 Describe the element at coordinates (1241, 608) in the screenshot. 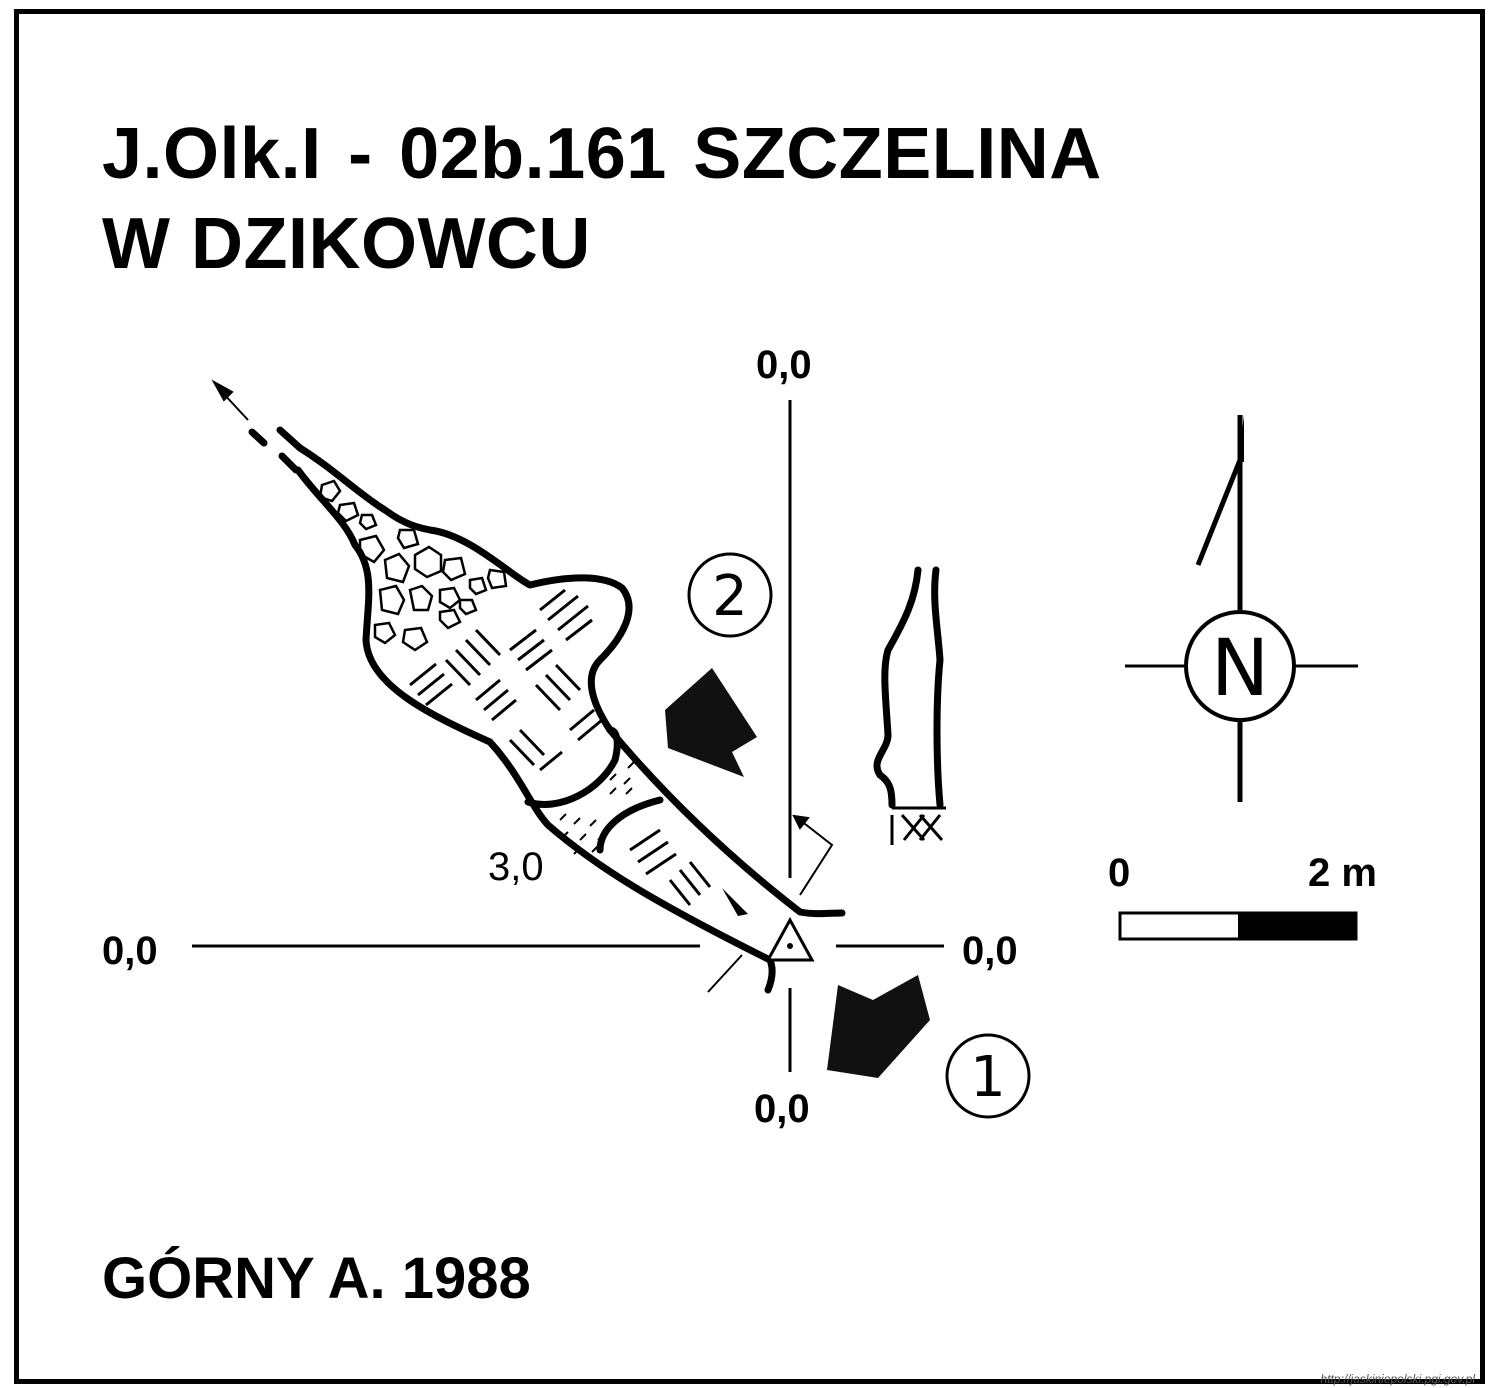

I see `north-arrow: N` at that location.